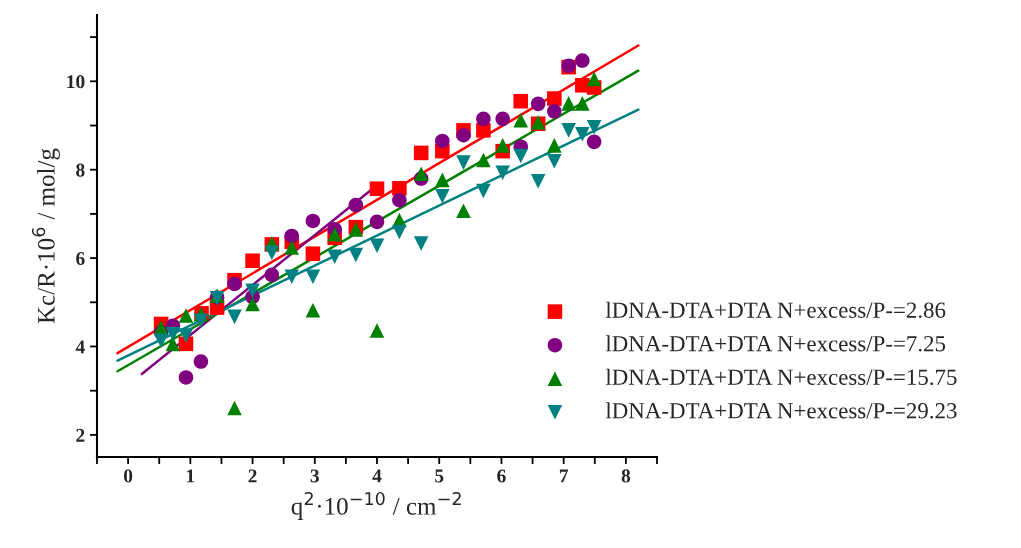 The width and height of the screenshot is (1021, 548). What do you see at coordinates (775, 343) in the screenshot?
I see `legend-label: lDNA-DTA+DTA N+excess/P-=7.25` at bounding box center [775, 343].